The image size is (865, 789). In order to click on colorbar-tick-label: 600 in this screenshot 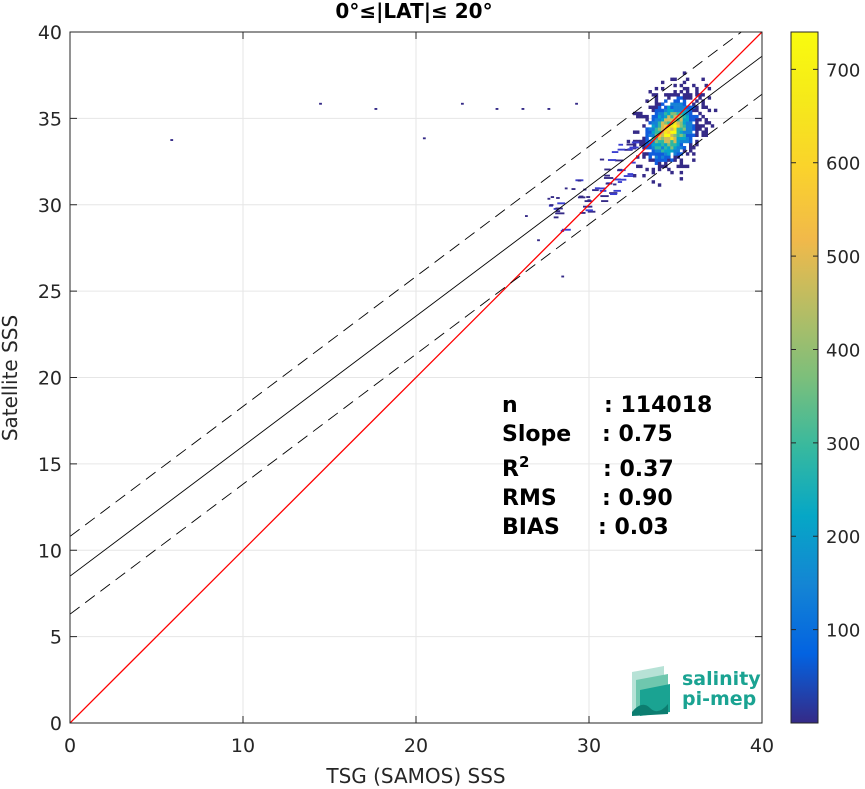, I will do `click(843, 164)`.